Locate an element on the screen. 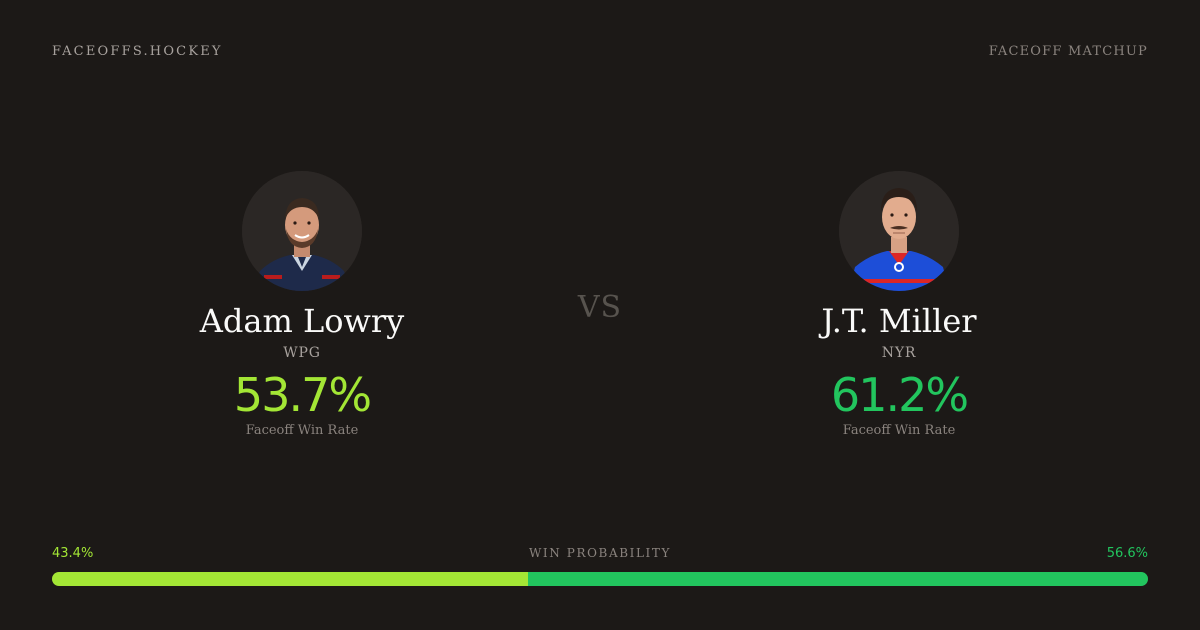 The width and height of the screenshot is (1200, 630). player-right-name: J.T. Miller is located at coordinates (899, 321).